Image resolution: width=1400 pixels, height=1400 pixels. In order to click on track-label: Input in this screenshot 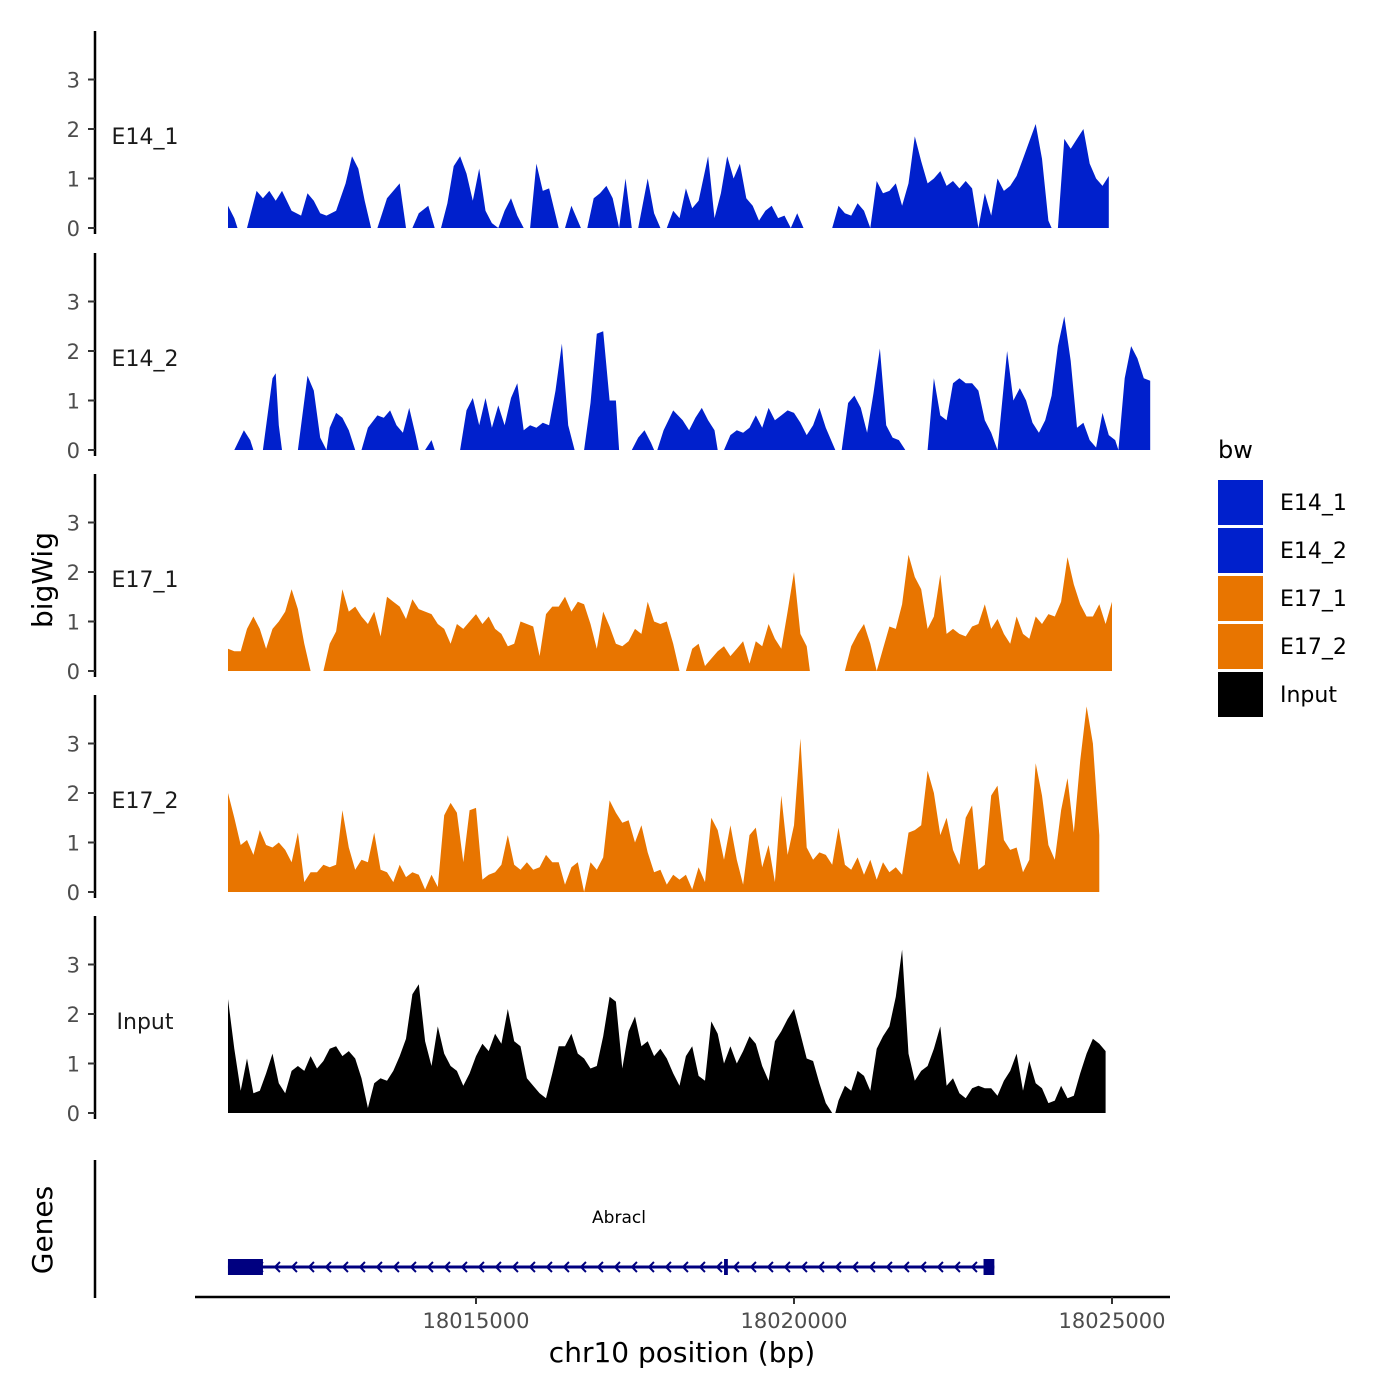, I will do `click(145, 1022)`.